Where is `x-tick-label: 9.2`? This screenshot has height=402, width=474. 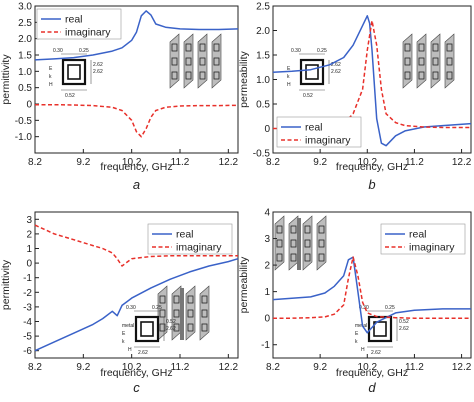
x-tick-label: 9.2 is located at coordinates (320, 367).